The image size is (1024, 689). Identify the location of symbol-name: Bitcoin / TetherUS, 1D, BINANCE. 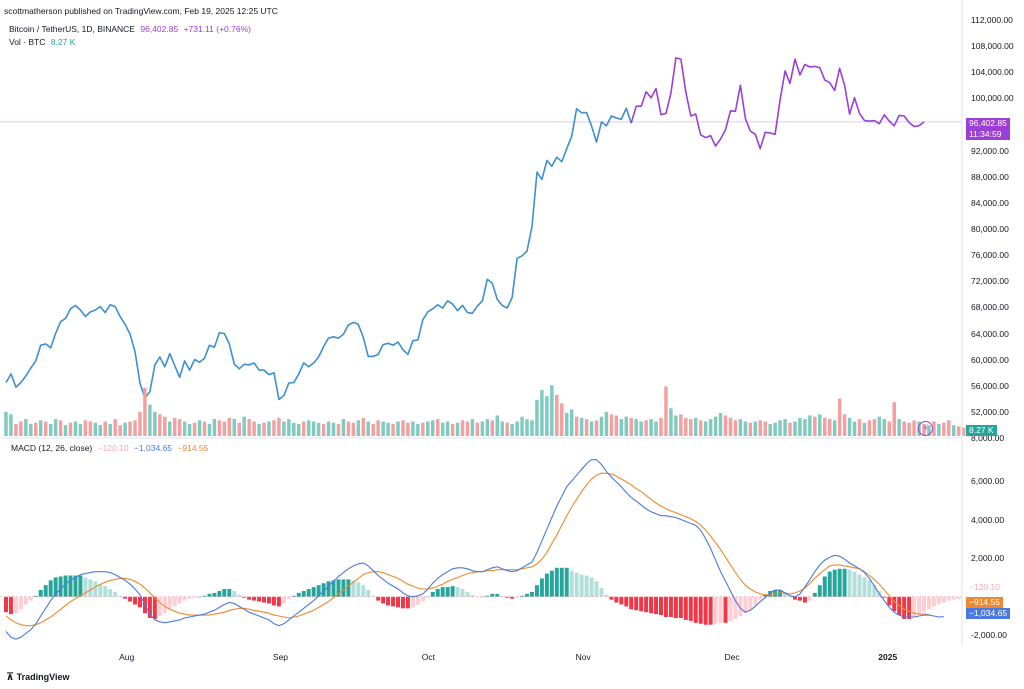
(72, 29).